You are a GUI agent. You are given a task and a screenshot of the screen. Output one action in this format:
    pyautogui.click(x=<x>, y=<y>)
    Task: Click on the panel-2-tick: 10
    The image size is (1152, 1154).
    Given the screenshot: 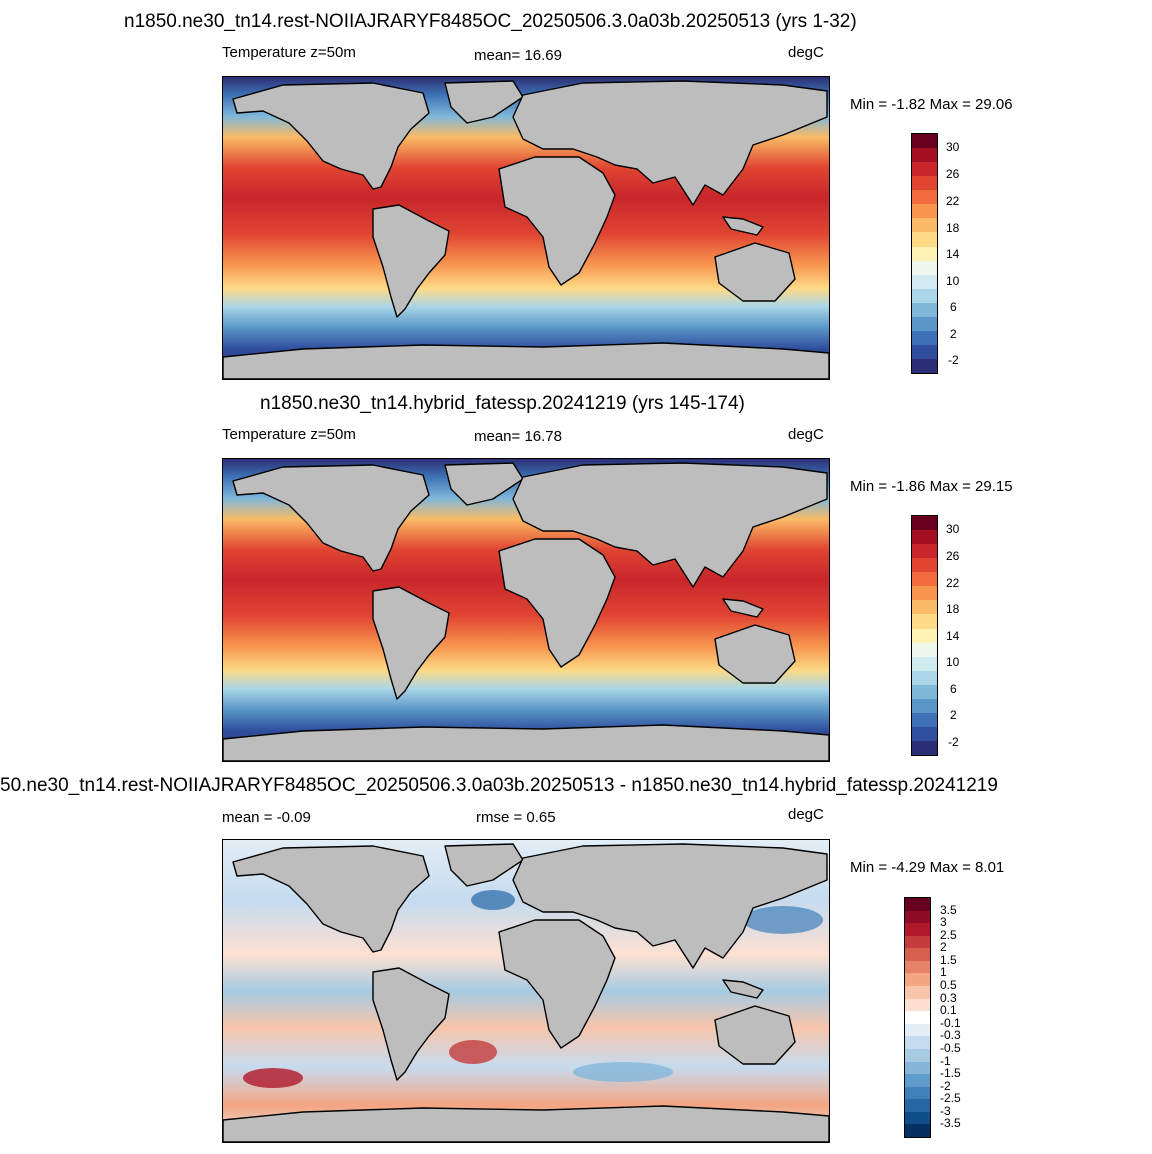 What is the action you would take?
    pyautogui.click(x=953, y=662)
    